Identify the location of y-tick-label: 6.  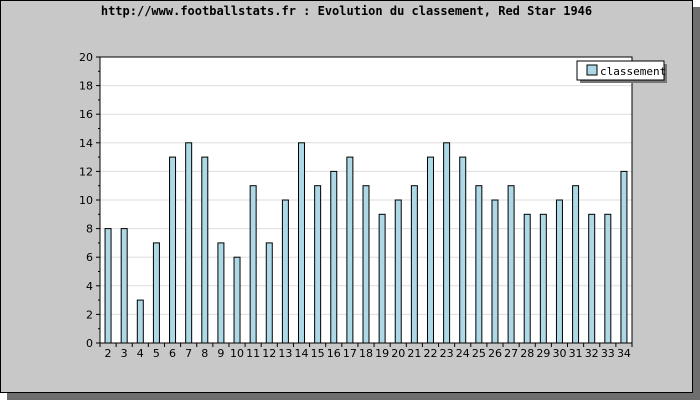
(89, 257).